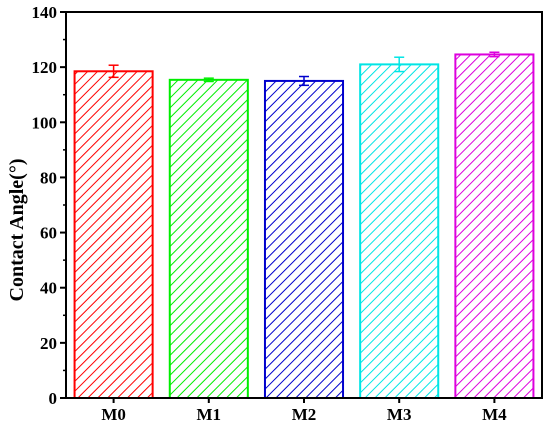  I want to click on y-tick-label-20: 20, so click(48, 343).